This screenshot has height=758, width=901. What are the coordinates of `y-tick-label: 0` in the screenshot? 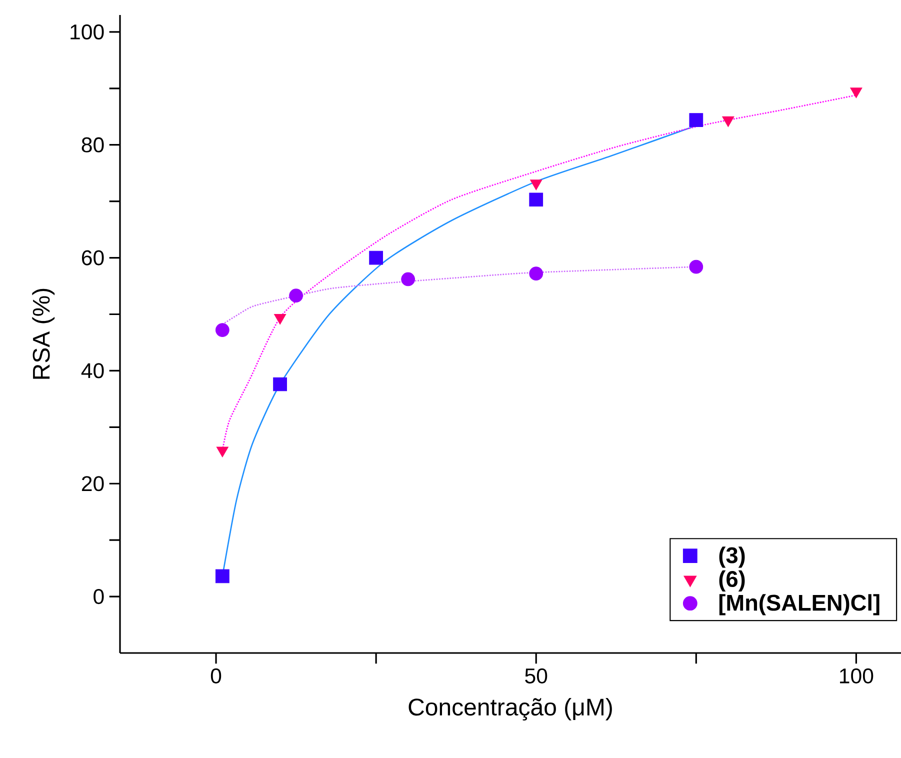 It's located at (99, 596).